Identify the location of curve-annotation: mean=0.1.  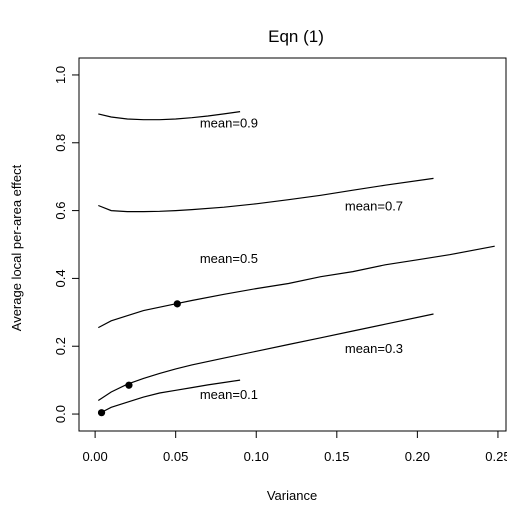
(229, 394).